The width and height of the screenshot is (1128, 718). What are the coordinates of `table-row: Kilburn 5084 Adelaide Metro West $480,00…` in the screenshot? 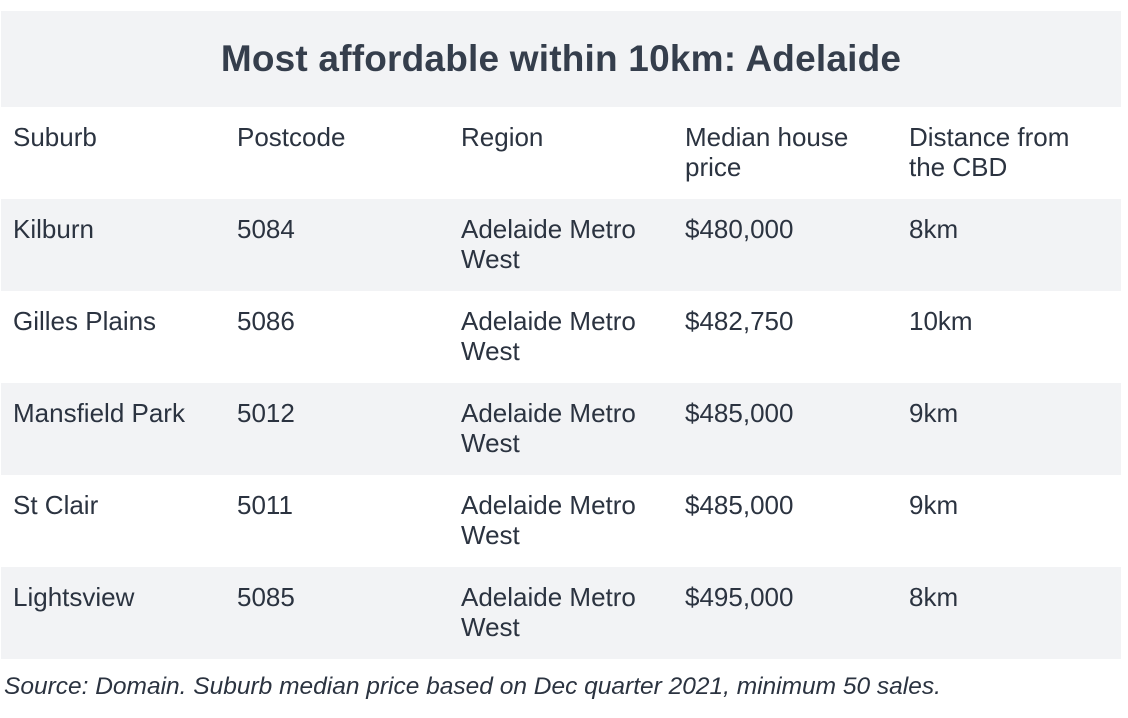 It's located at (561, 245).